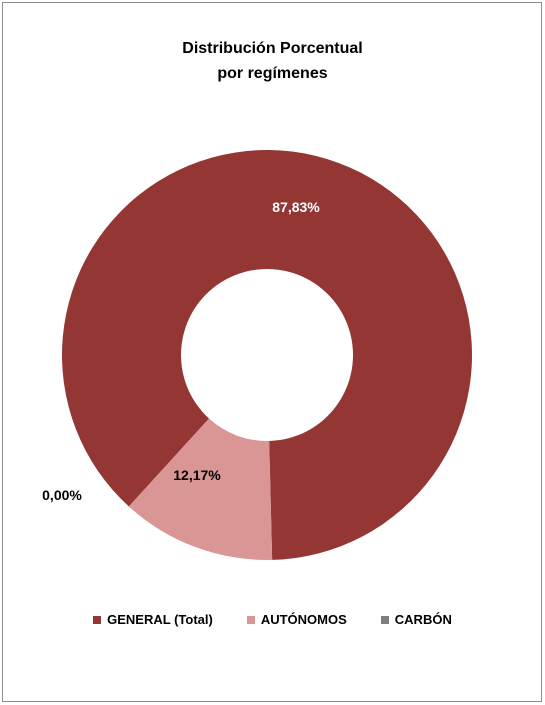 The image size is (545, 705). I want to click on legend: GENERAL (Total) AUTÓNOMOS CARBÓN, so click(272, 619).